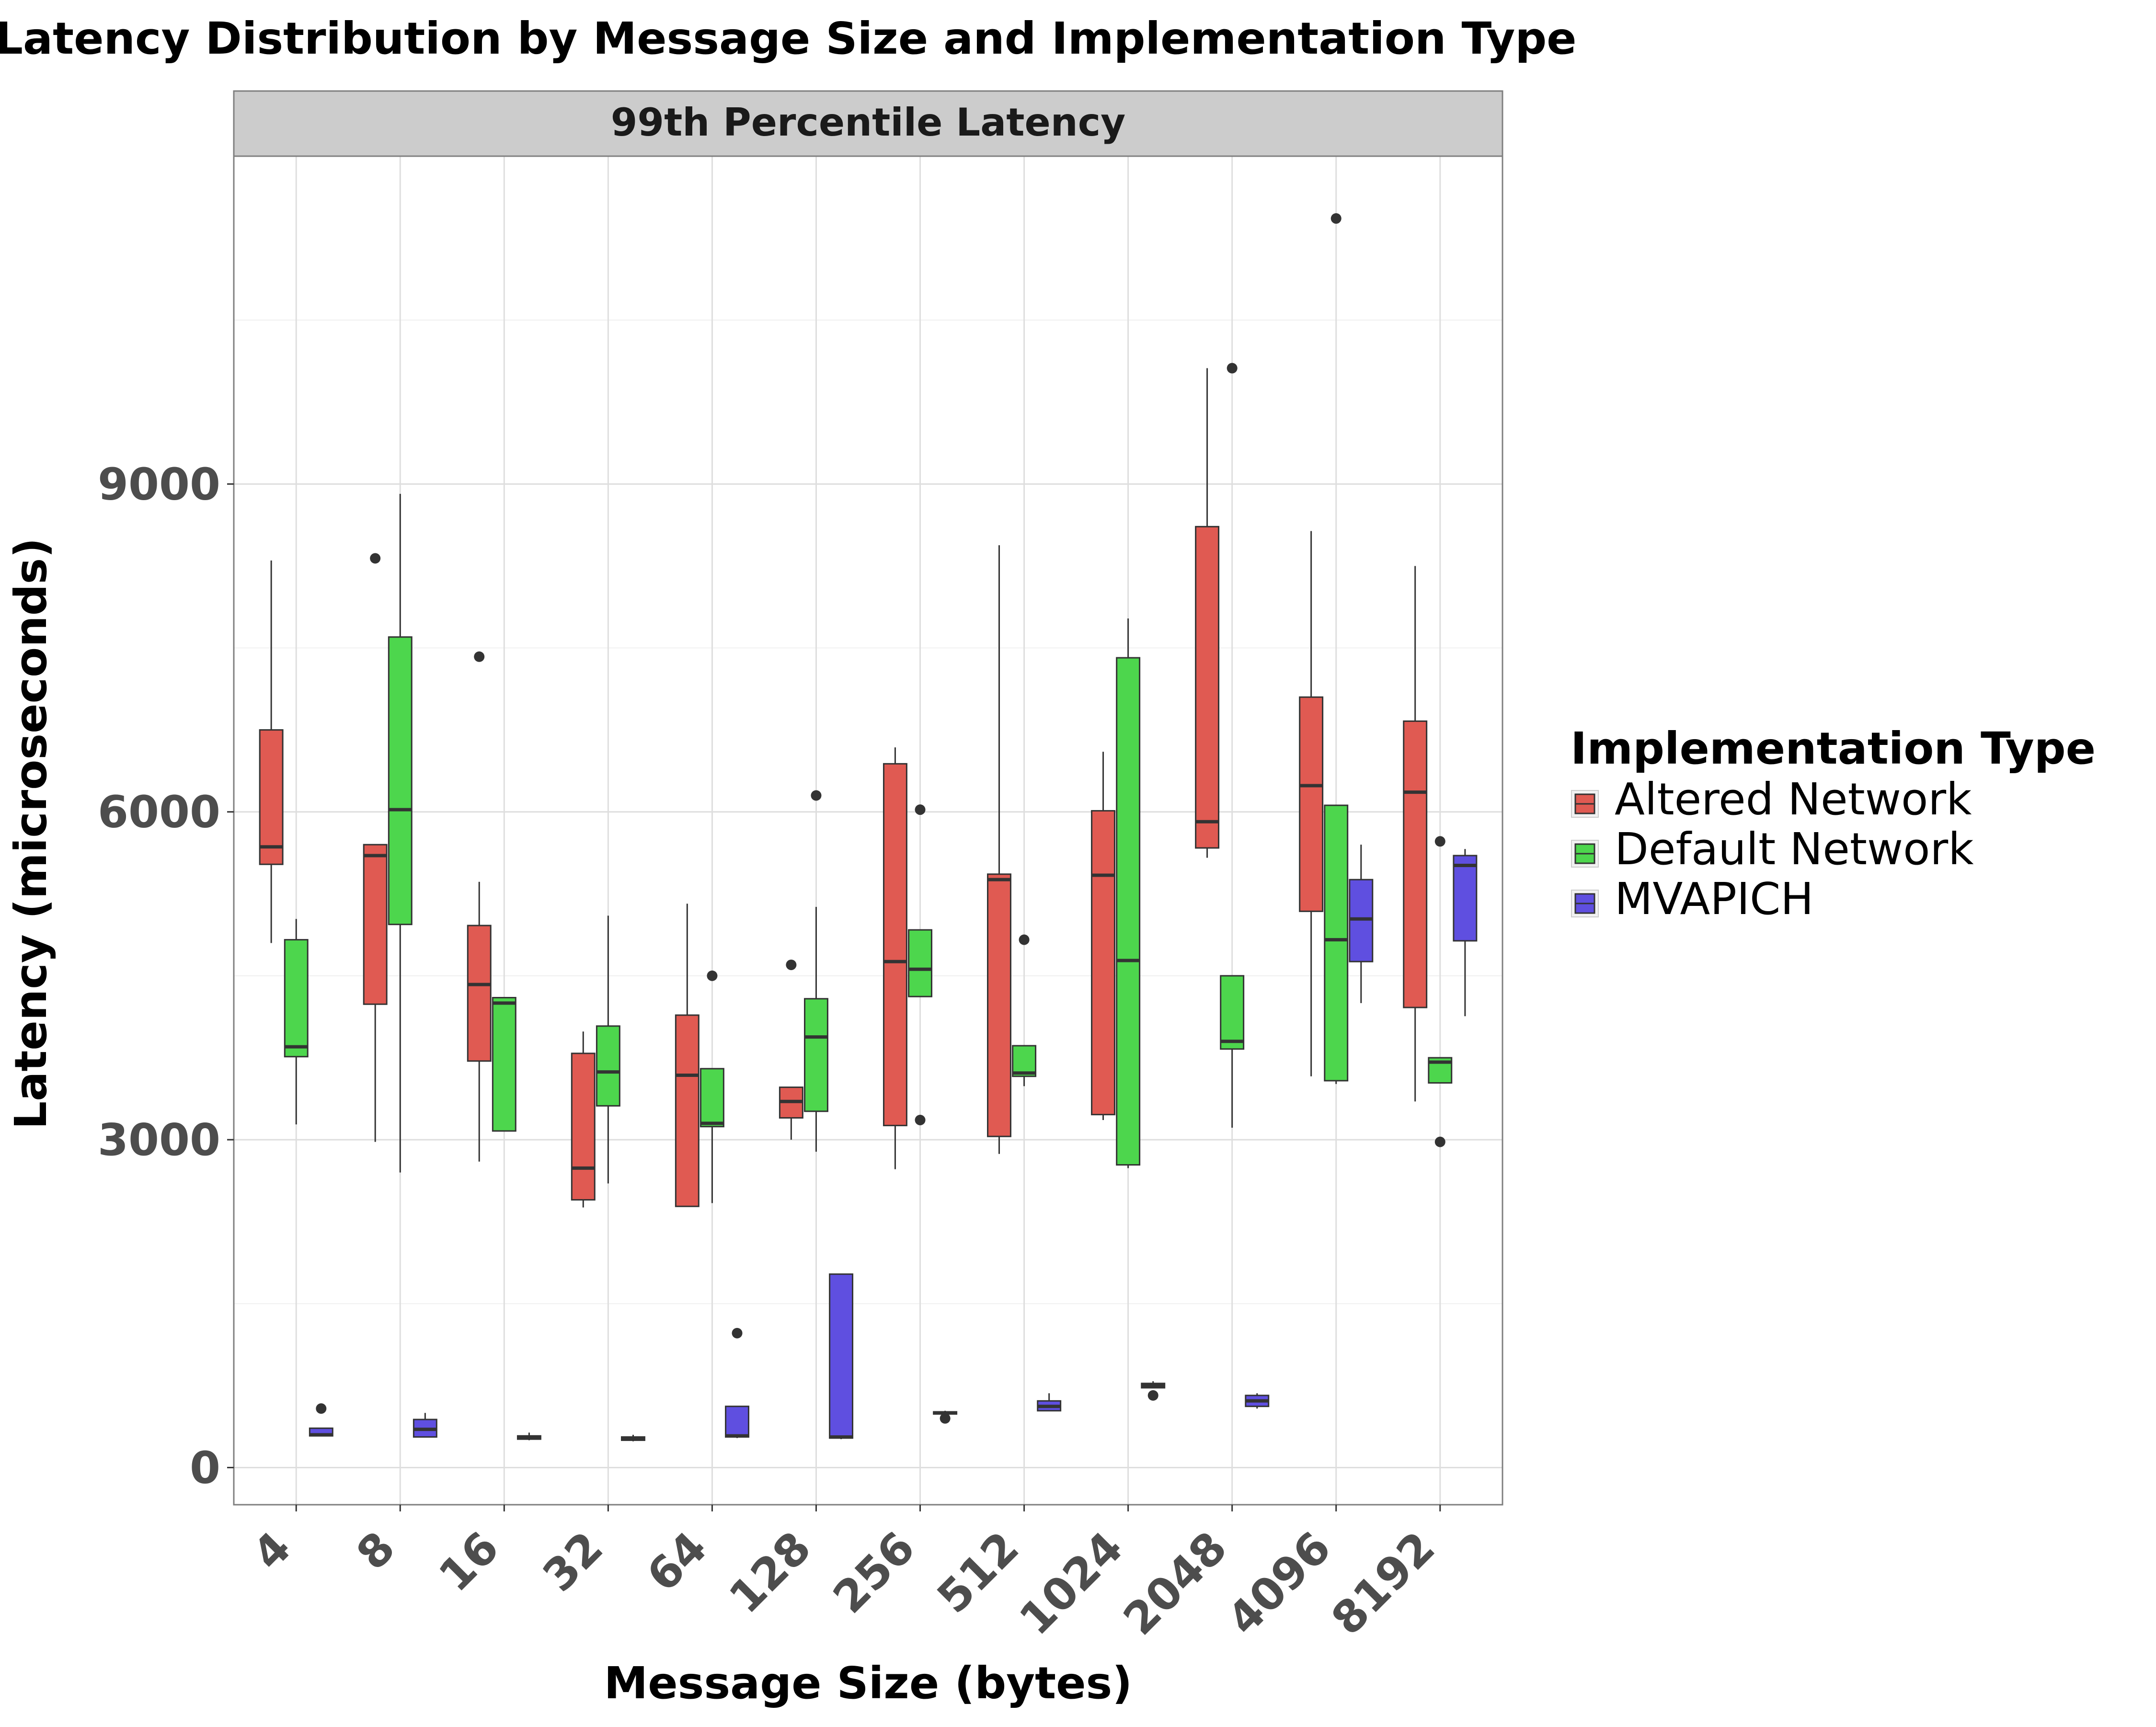 The width and height of the screenshot is (2156, 1727). What do you see at coordinates (868, 1683) in the screenshot?
I see `x-axis-title: Message Size (bytes)` at bounding box center [868, 1683].